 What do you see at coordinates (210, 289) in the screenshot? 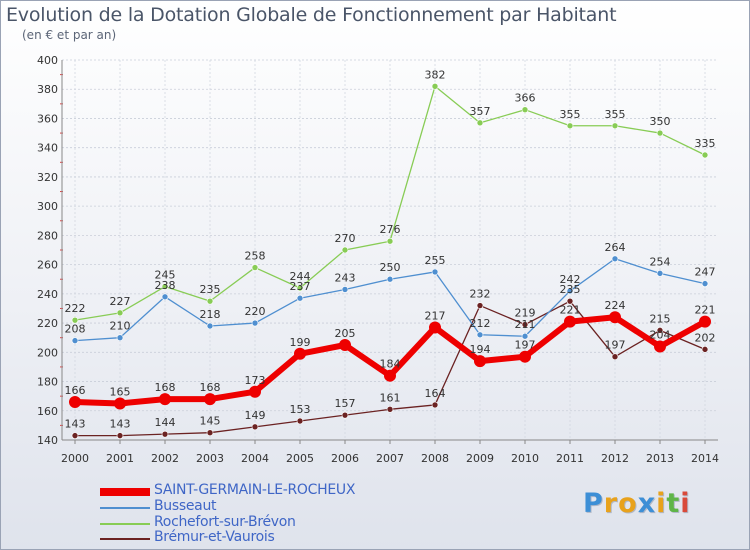
I see `data-label-2: 235` at bounding box center [210, 289].